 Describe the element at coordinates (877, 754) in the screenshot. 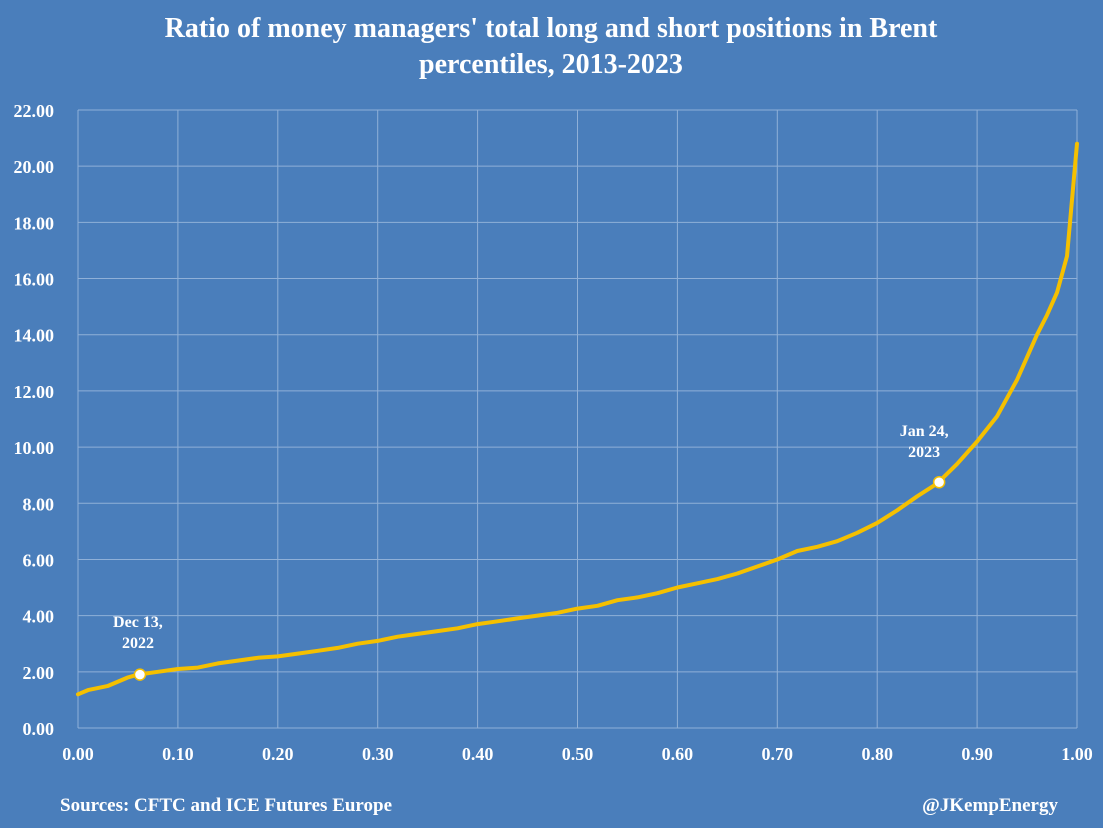

I see `x-tick-label: 0.80` at that location.